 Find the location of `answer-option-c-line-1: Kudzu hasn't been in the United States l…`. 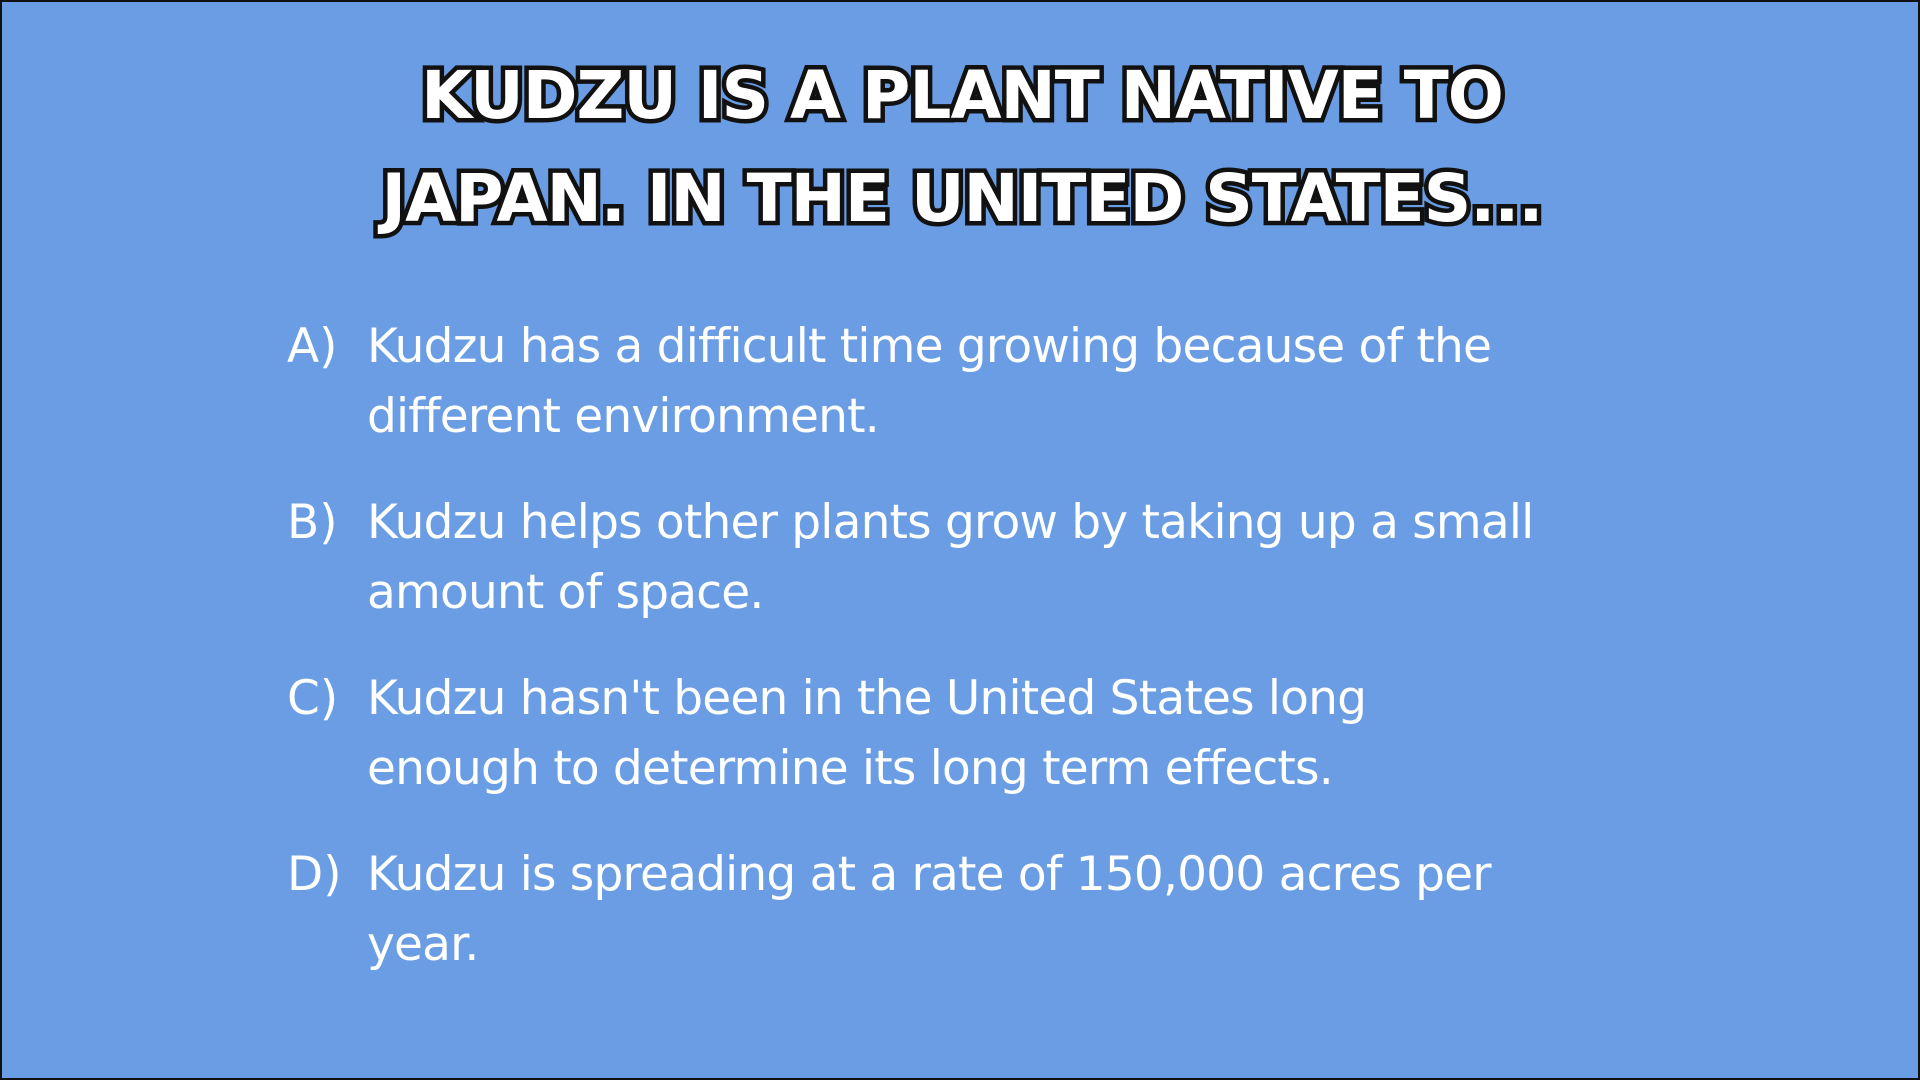

answer-option-c-line-1: Kudzu hasn't been in the United States l… is located at coordinates (867, 698).